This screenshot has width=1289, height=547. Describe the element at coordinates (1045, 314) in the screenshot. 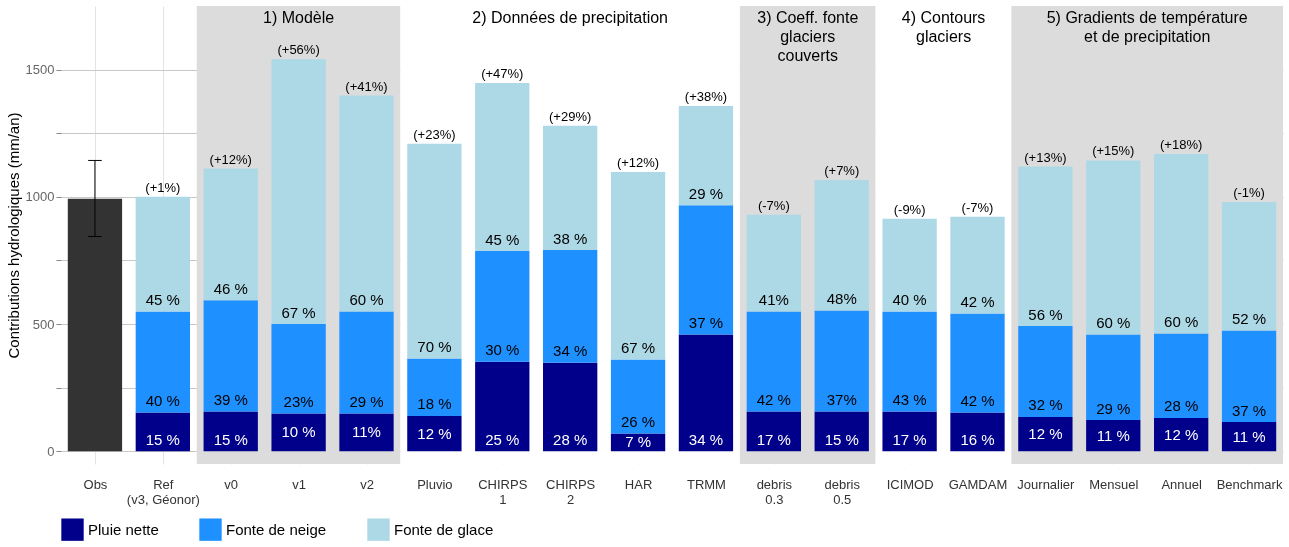

I see `annotation: 56 %` at that location.